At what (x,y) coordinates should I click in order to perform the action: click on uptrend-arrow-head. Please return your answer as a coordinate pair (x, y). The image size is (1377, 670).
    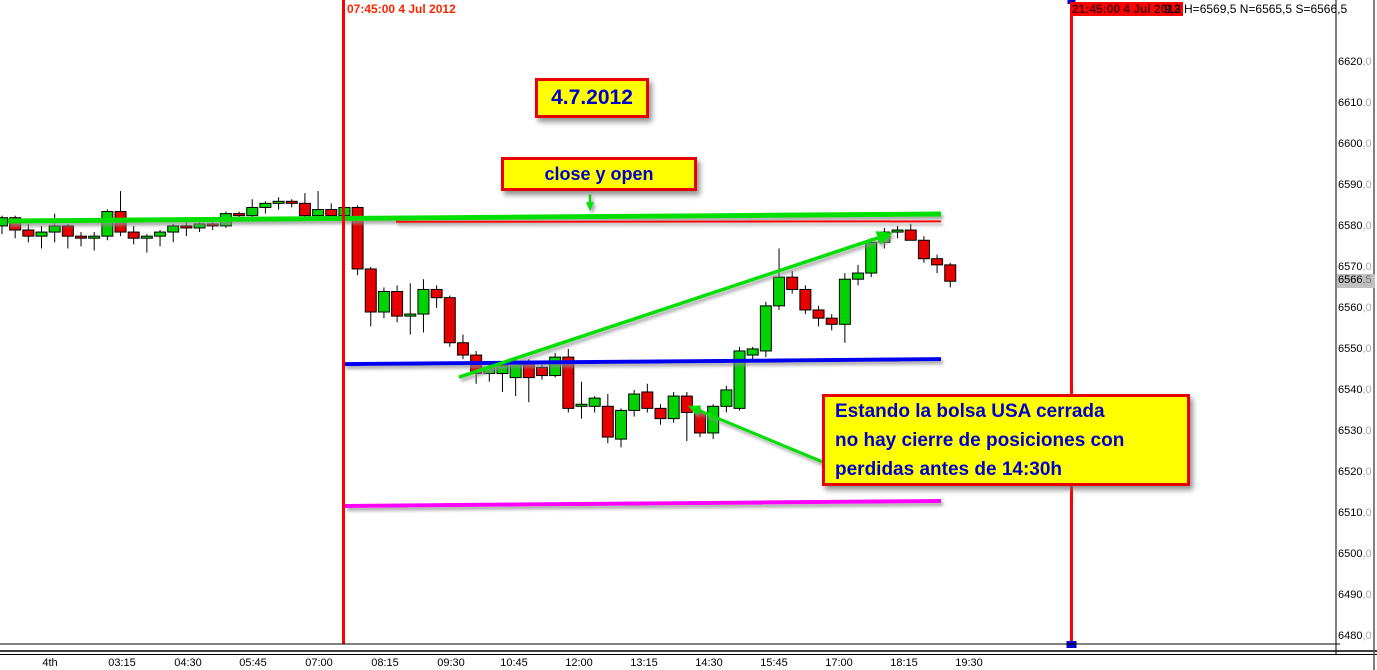
    Looking at the image, I should click on (884, 238).